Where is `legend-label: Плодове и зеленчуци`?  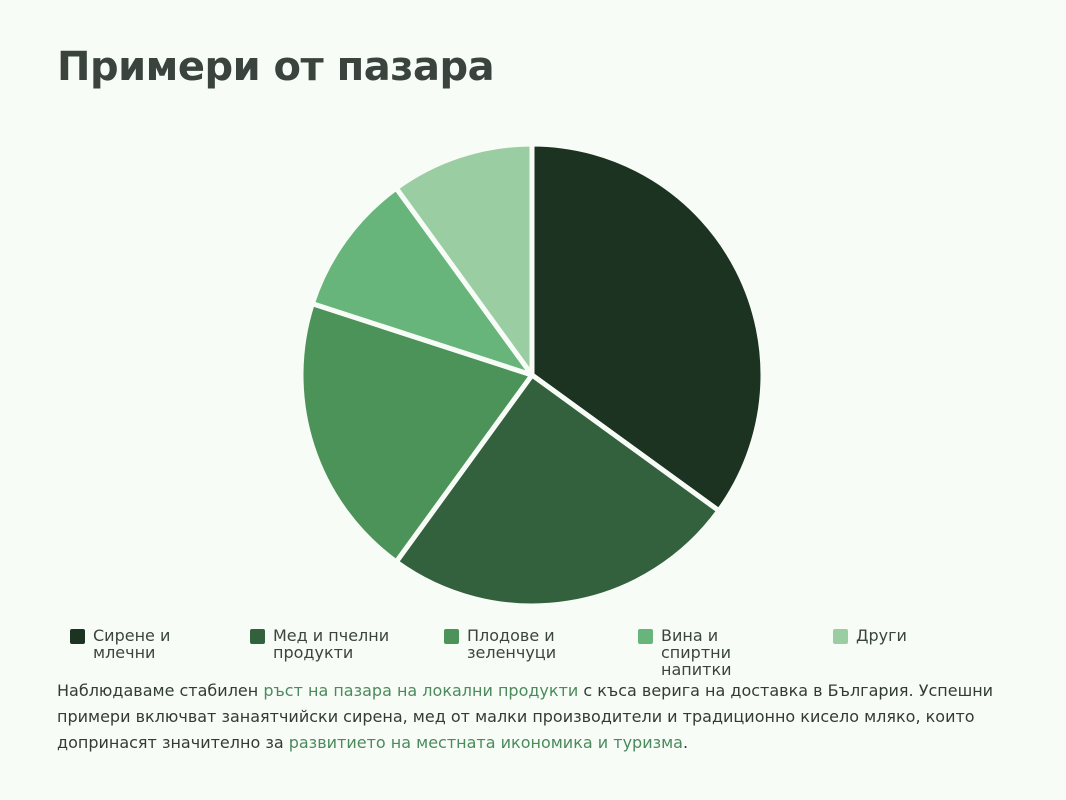
legend-label: Плодове и зеленчуци is located at coordinates (512, 644).